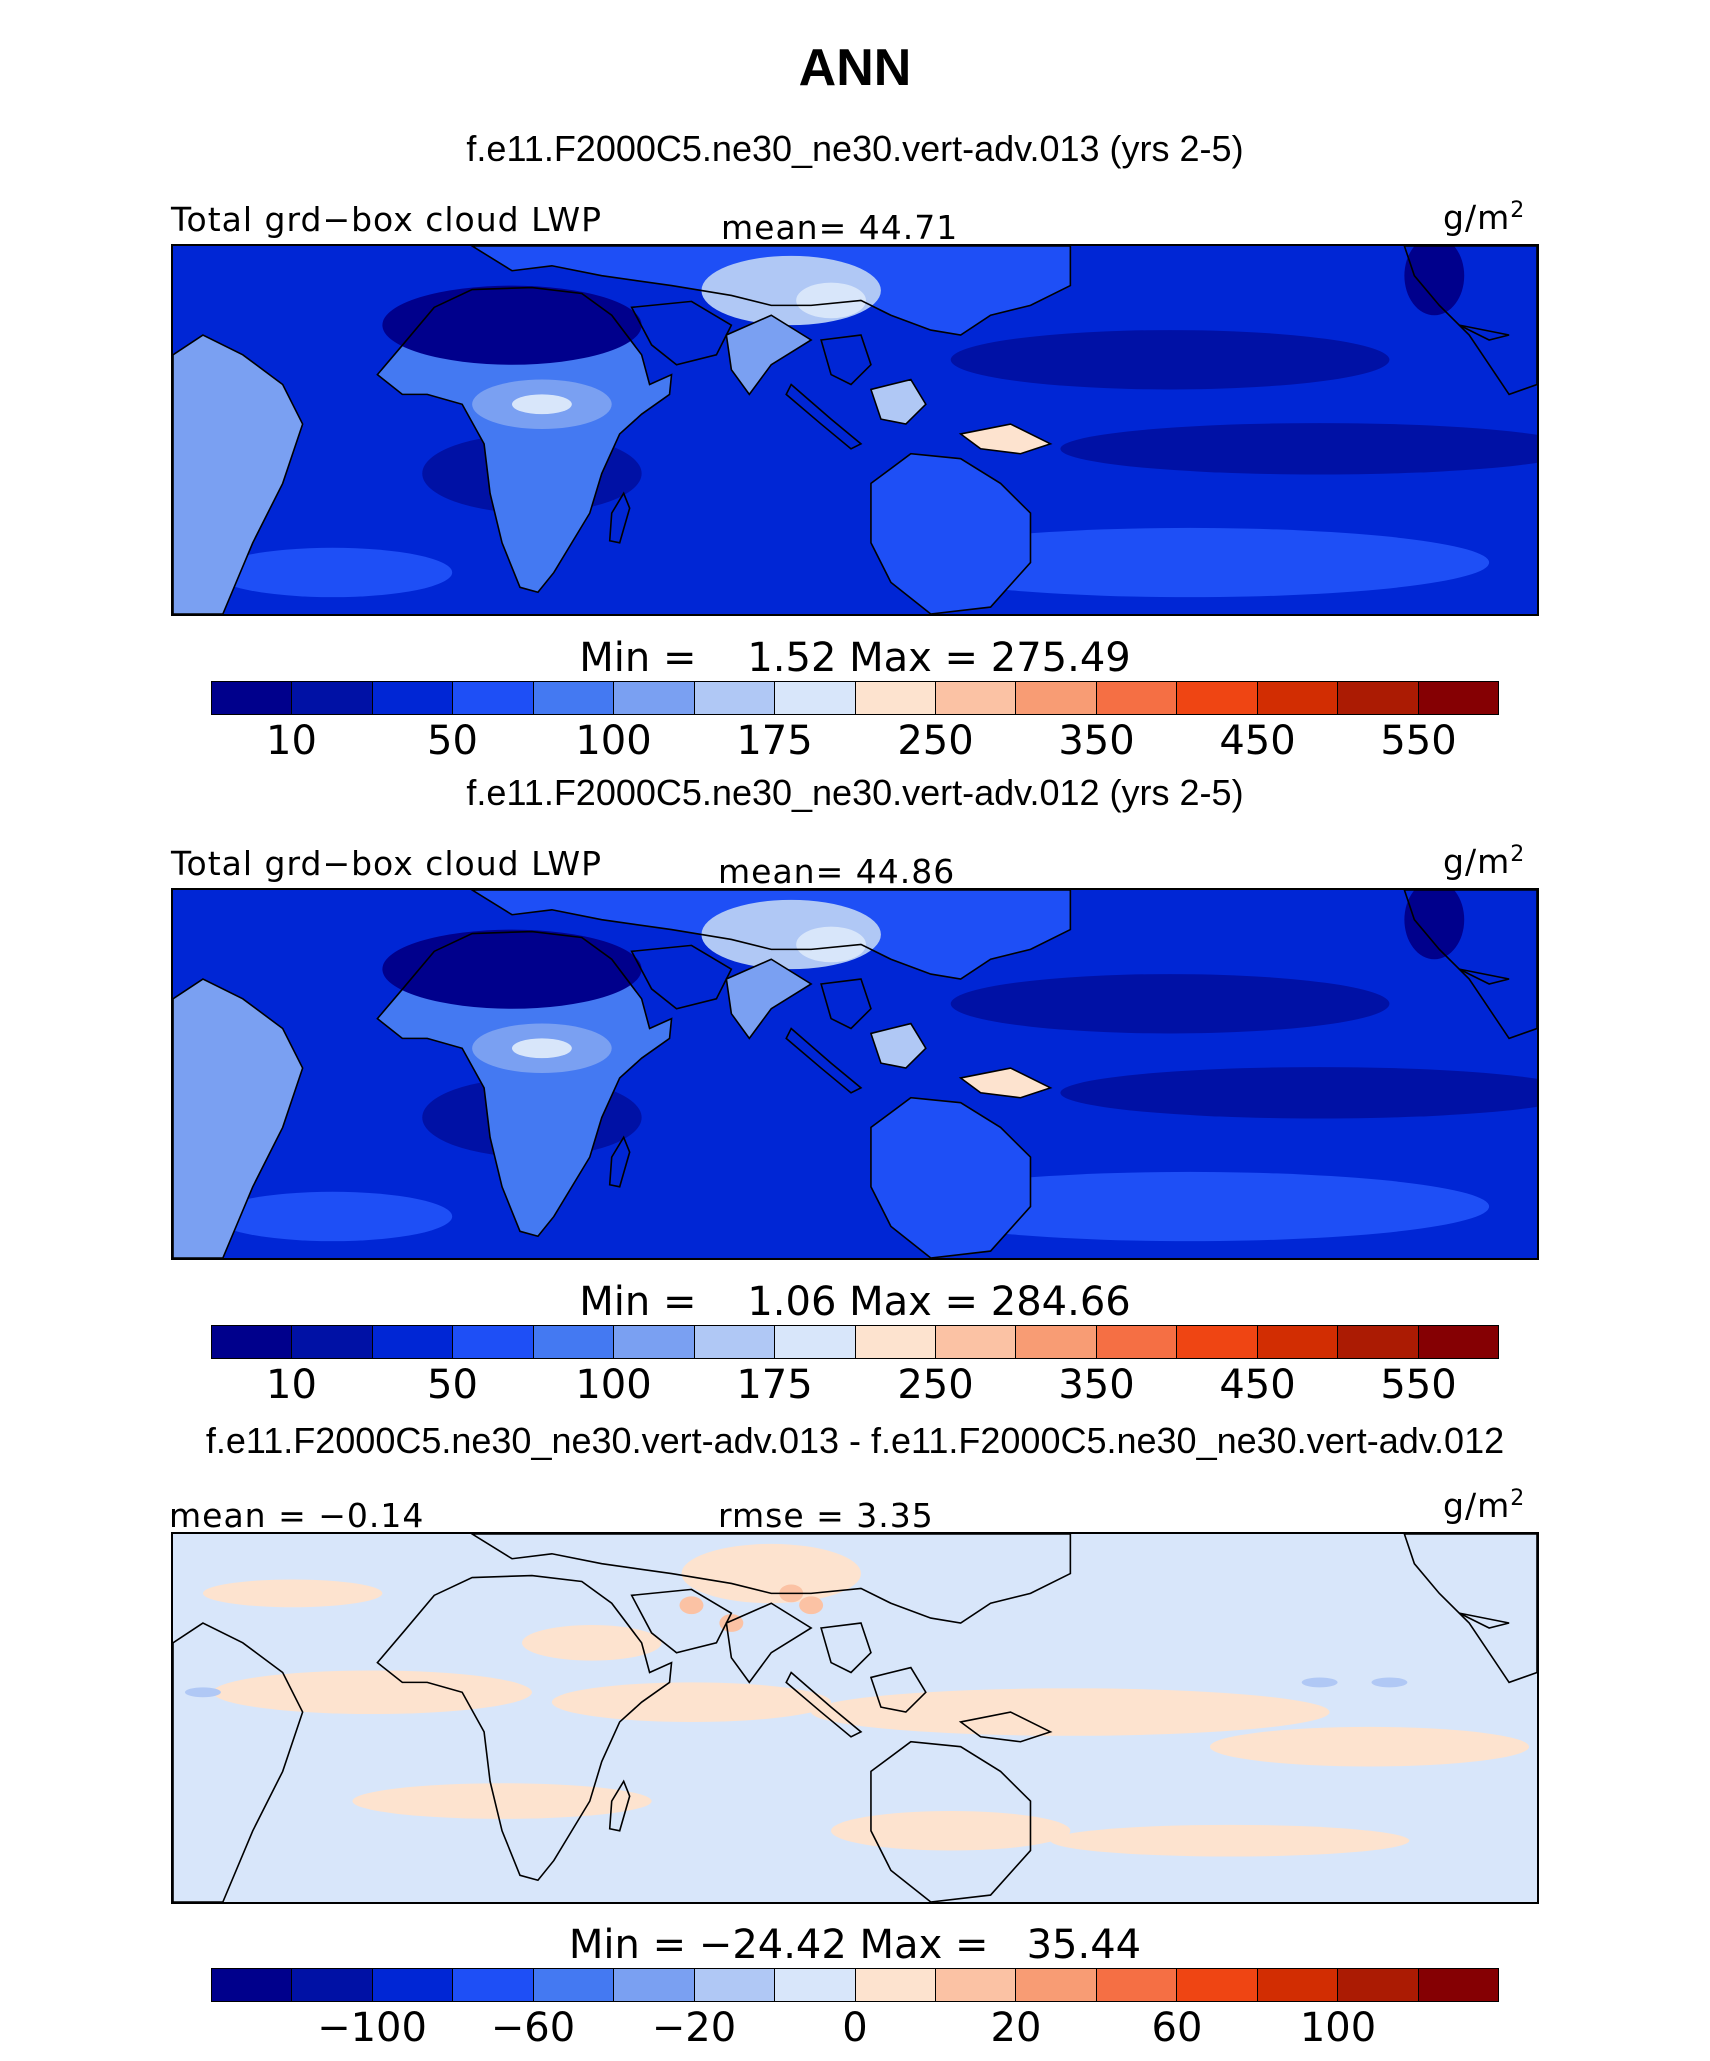  Describe the element at coordinates (950, 1177) in the screenshot. I see `australia-field` at that location.